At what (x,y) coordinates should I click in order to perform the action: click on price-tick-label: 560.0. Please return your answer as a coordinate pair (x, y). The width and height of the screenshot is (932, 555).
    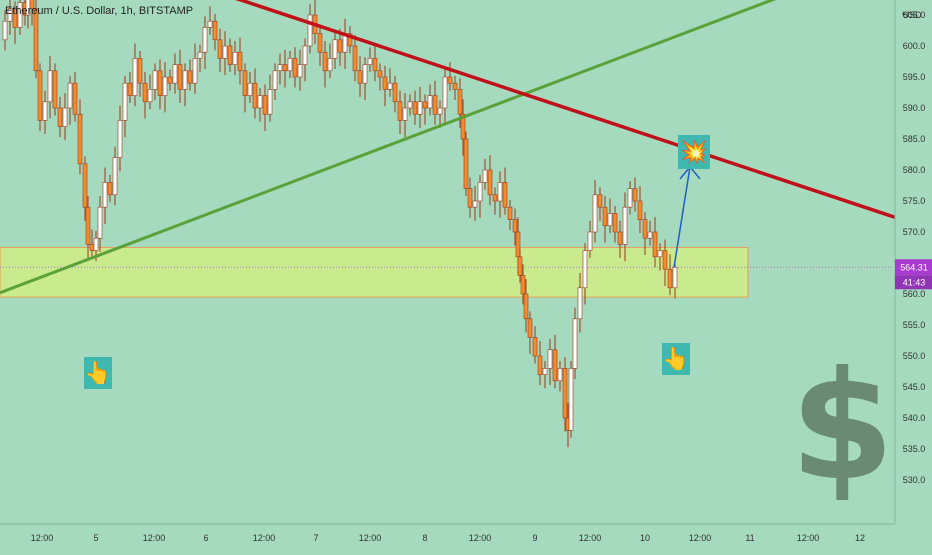
    Looking at the image, I should click on (914, 294).